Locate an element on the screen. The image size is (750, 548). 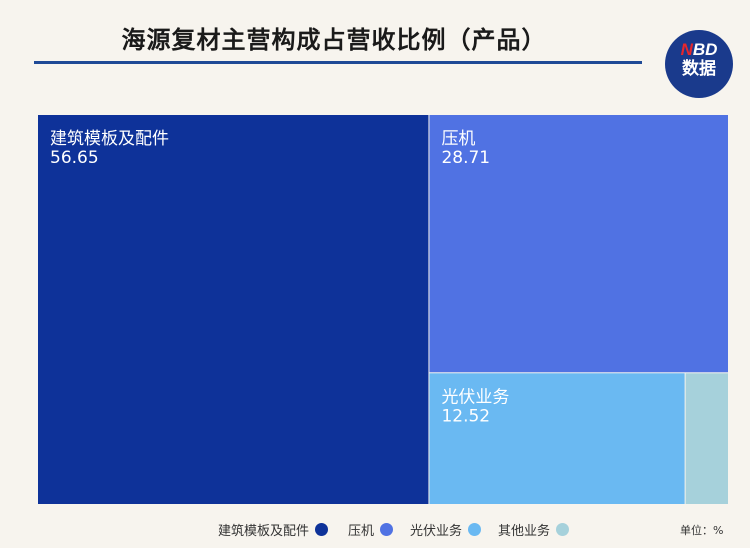
tile-name-label: 压机 is located at coordinates (458, 139).